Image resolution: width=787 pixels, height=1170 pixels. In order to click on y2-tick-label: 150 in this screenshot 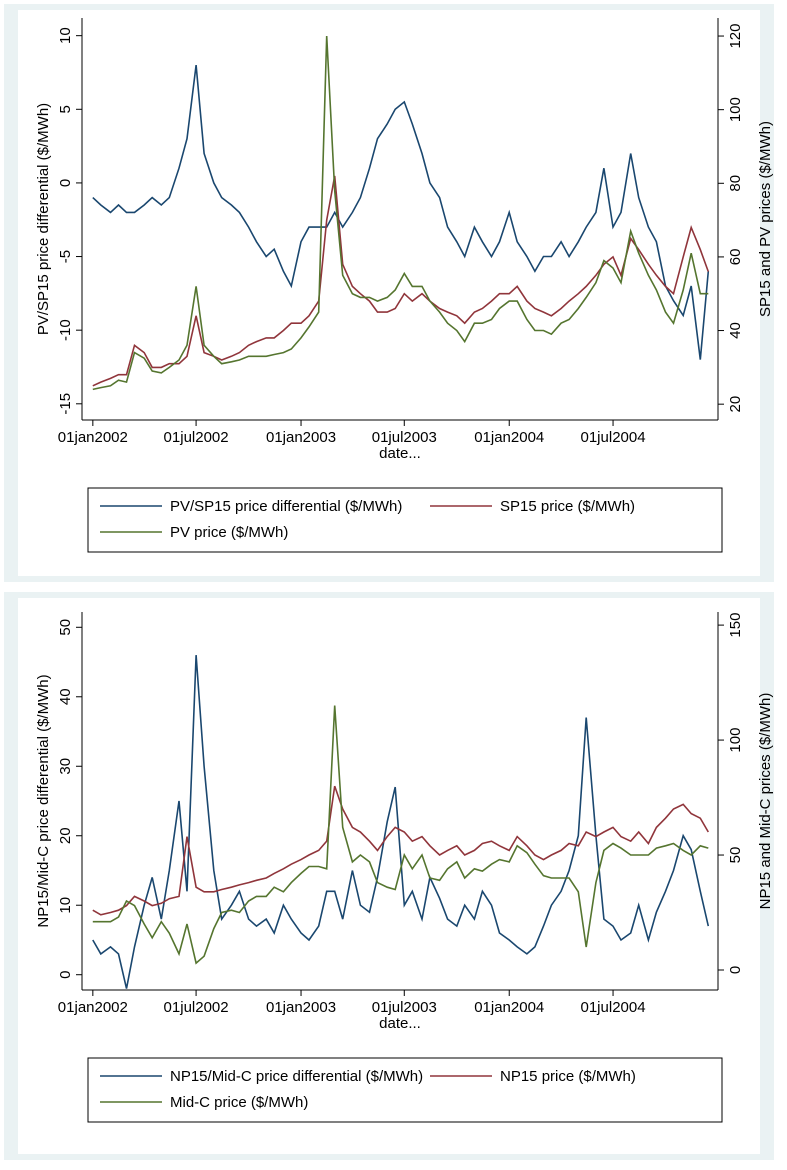, I will do `click(735, 625)`.